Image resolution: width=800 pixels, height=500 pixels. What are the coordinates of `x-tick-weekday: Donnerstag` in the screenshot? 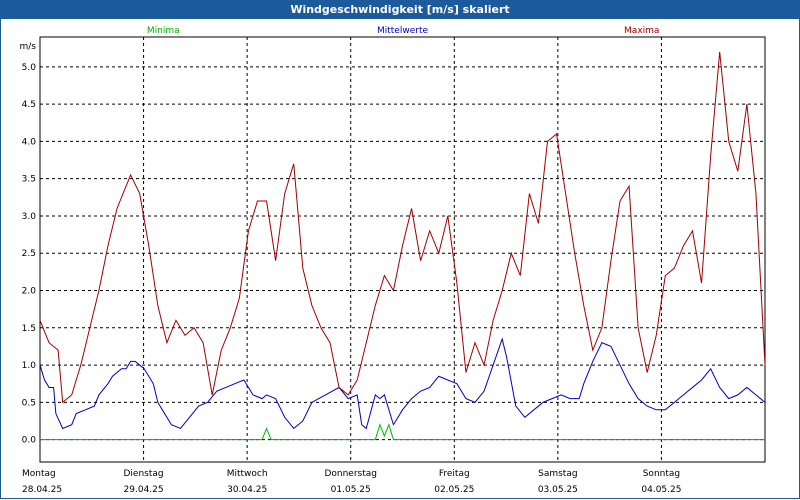 It's located at (350, 474).